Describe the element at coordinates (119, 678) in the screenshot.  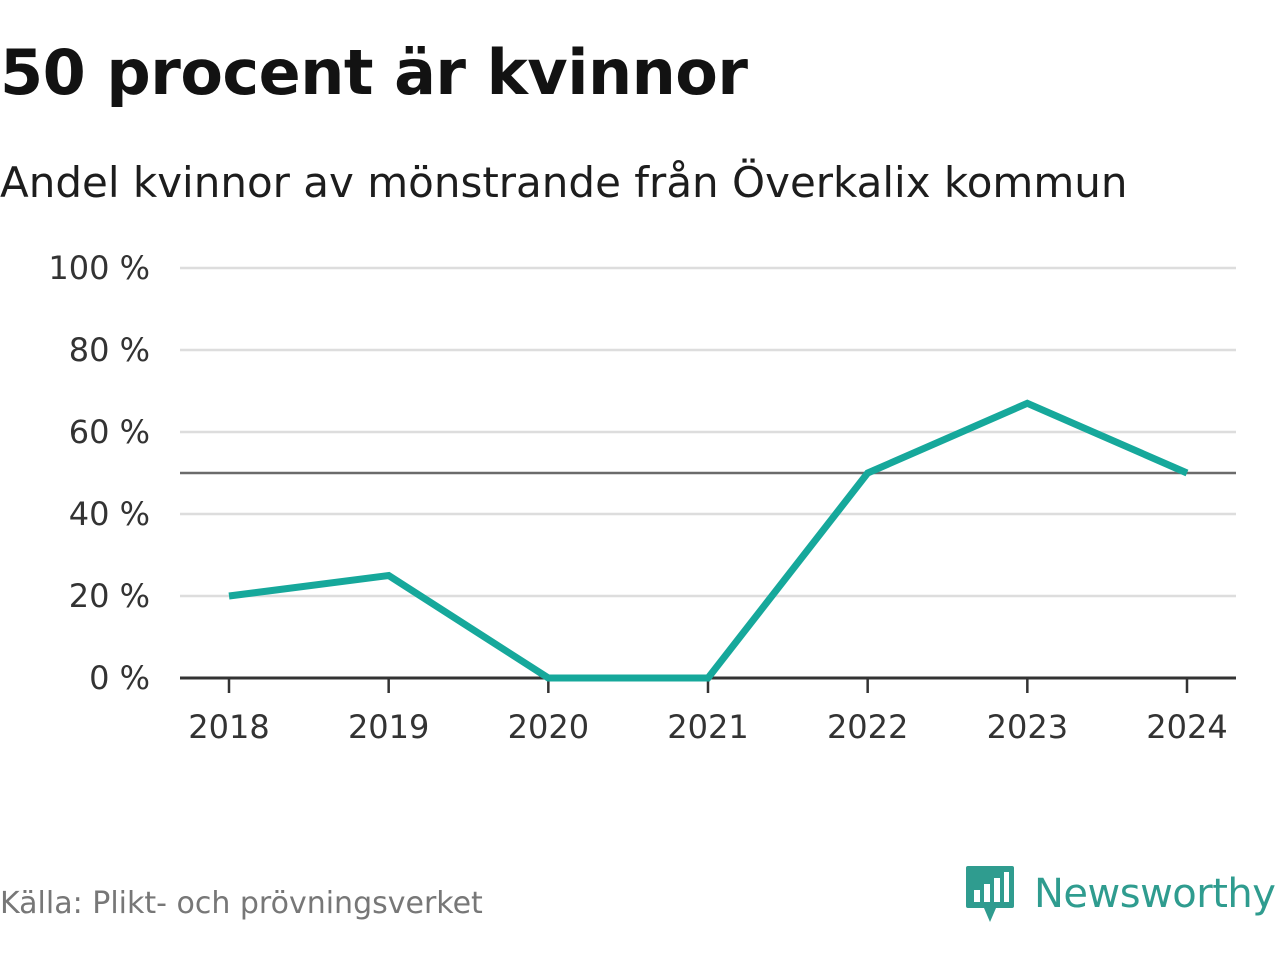
I see `y-tick-label: 0 %` at that location.